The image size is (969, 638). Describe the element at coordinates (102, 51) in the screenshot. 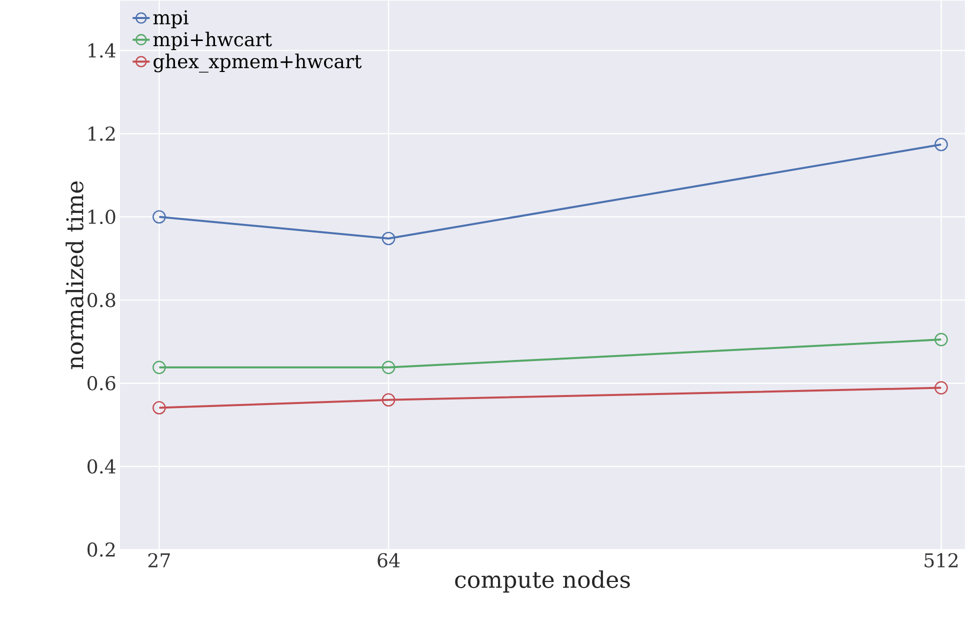

I see `y-tick-label: 1.4` at that location.